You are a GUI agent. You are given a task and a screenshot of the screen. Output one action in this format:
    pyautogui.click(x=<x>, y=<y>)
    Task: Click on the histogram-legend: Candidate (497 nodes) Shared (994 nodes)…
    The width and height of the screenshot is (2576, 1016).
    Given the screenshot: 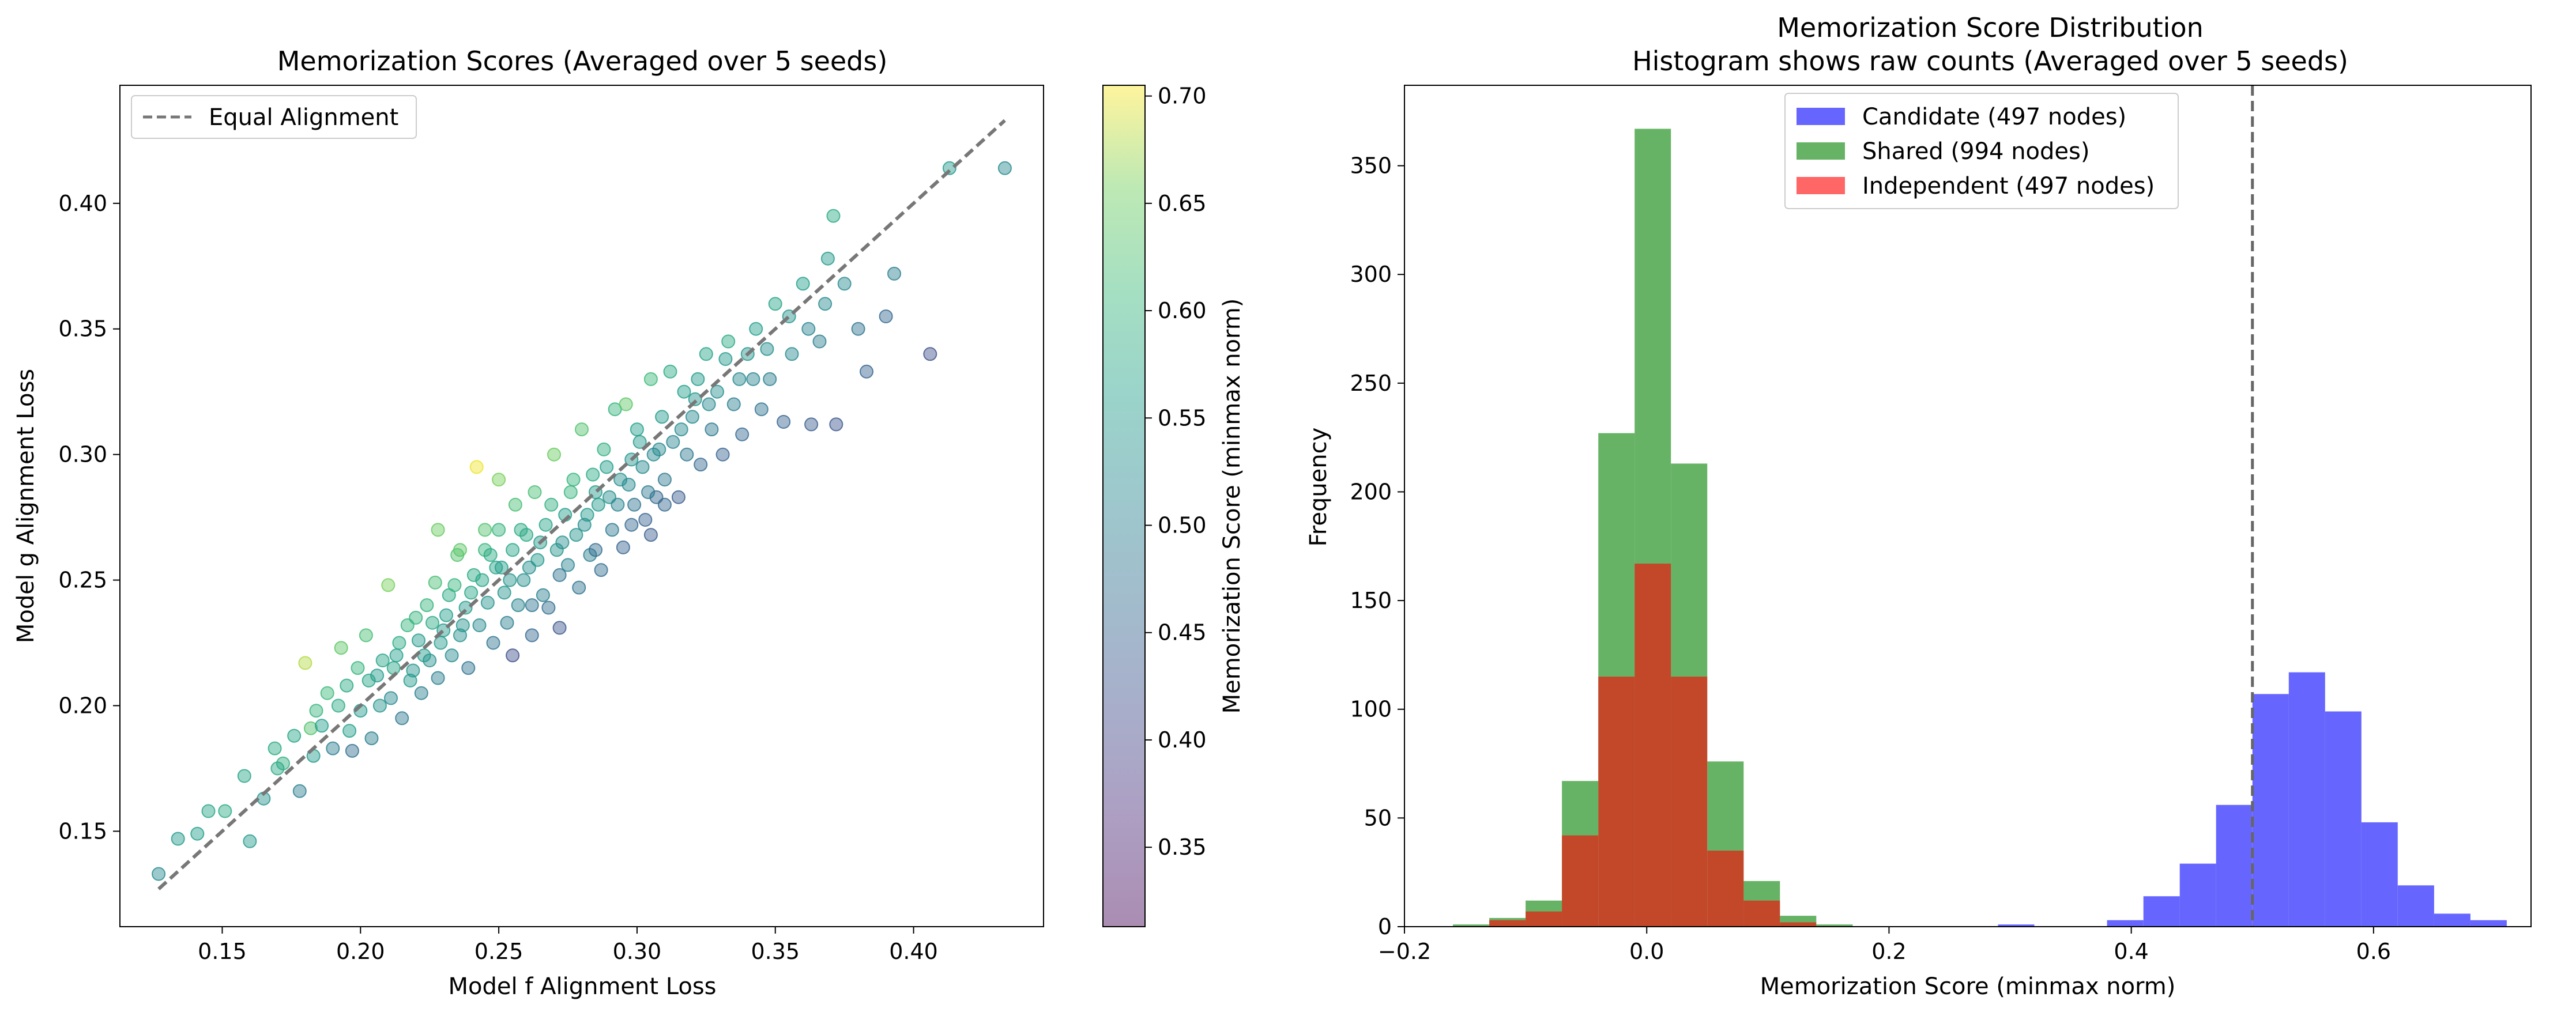 What is the action you would take?
    pyautogui.click(x=1981, y=151)
    